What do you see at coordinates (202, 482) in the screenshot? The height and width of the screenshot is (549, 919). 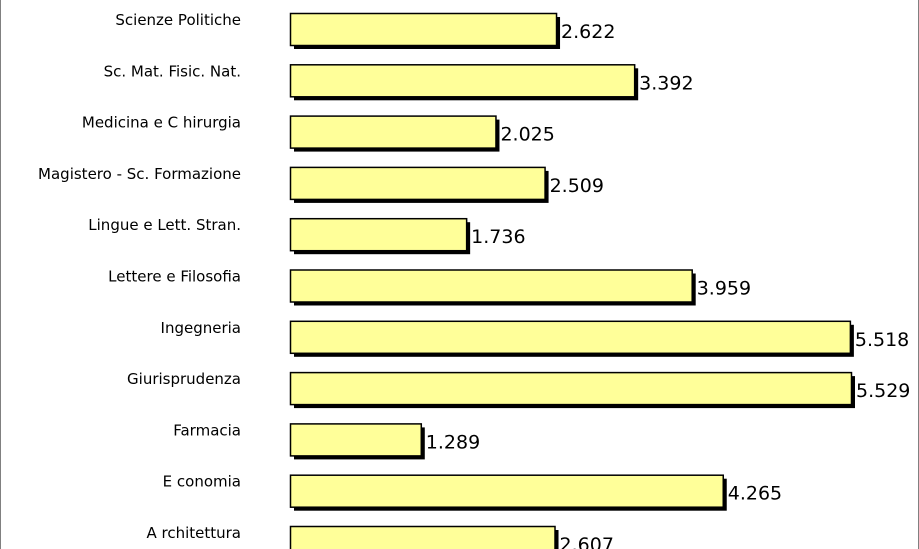 I see `category-label: E conomia` at bounding box center [202, 482].